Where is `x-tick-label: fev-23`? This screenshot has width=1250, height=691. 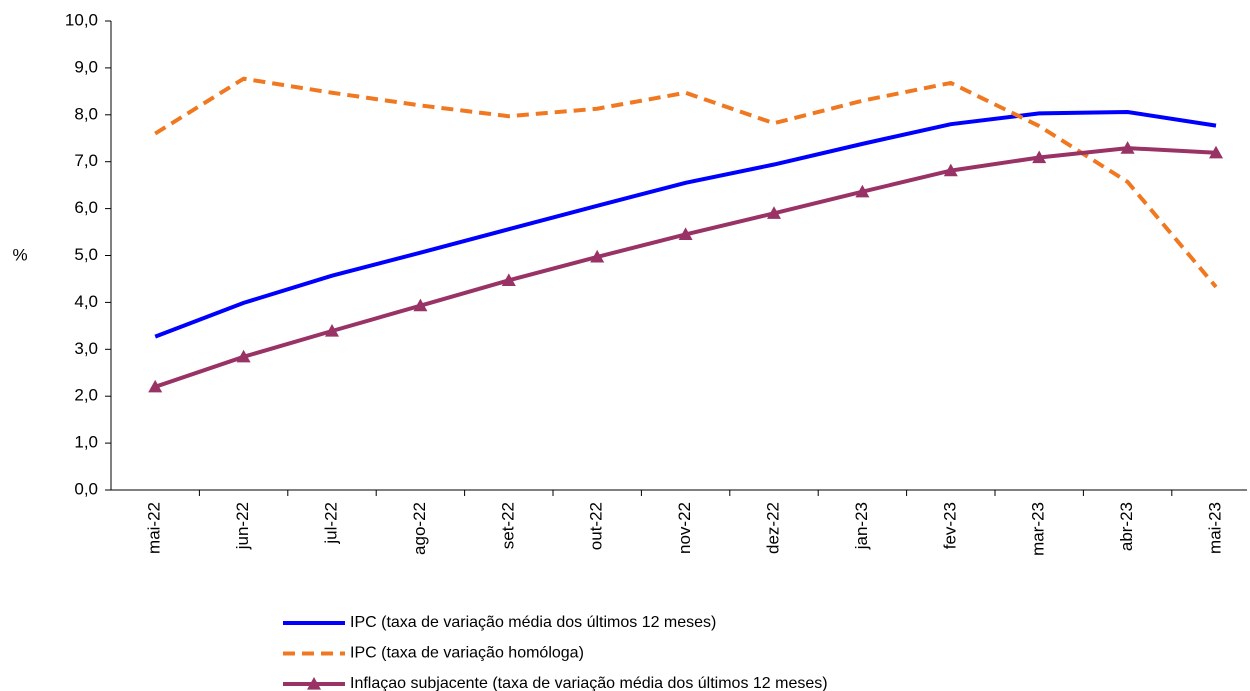
x-tick-label: fev-23 is located at coordinates (949, 525).